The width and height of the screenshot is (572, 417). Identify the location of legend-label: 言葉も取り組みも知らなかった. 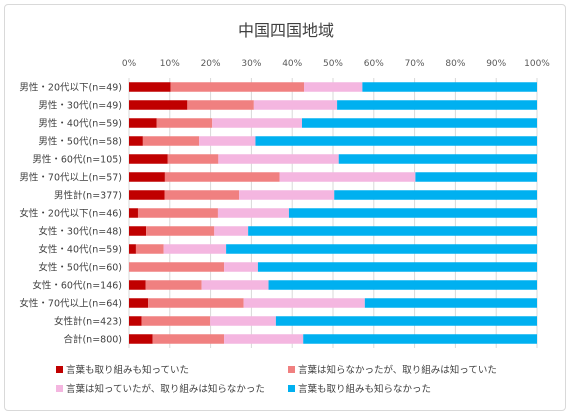
(364, 389).